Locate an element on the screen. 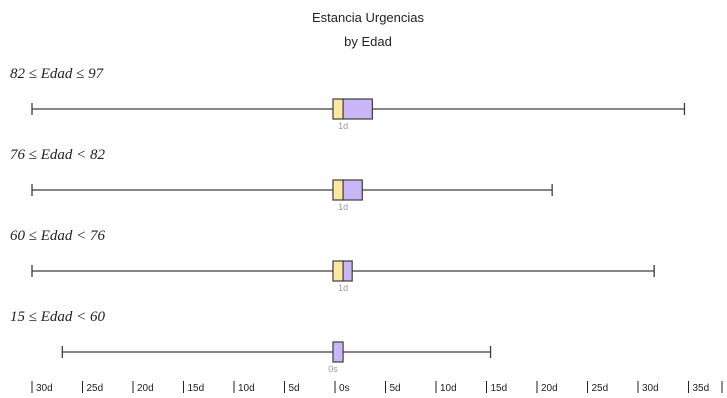 This screenshot has width=727, height=398. box-group: 15 ≤ Edad < 60 0s is located at coordinates (251, 341).